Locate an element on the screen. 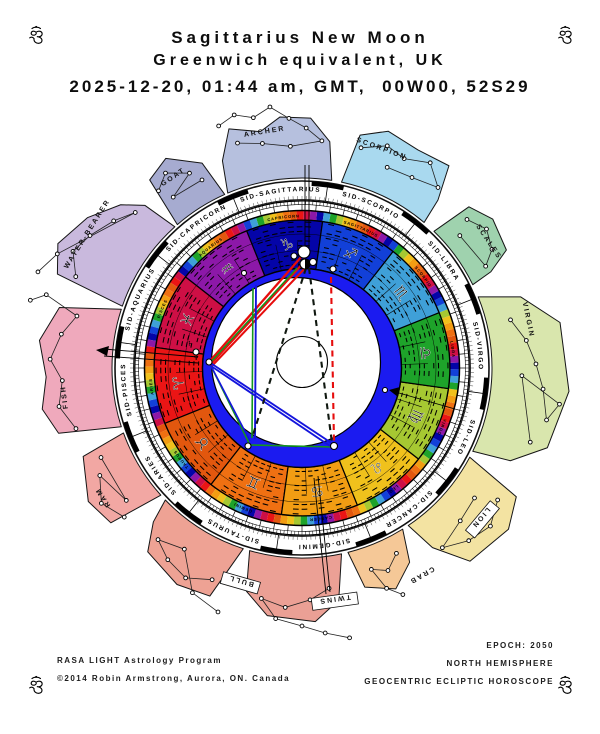  sector-scorpio: ♏ is located at coordinates (401, 291).